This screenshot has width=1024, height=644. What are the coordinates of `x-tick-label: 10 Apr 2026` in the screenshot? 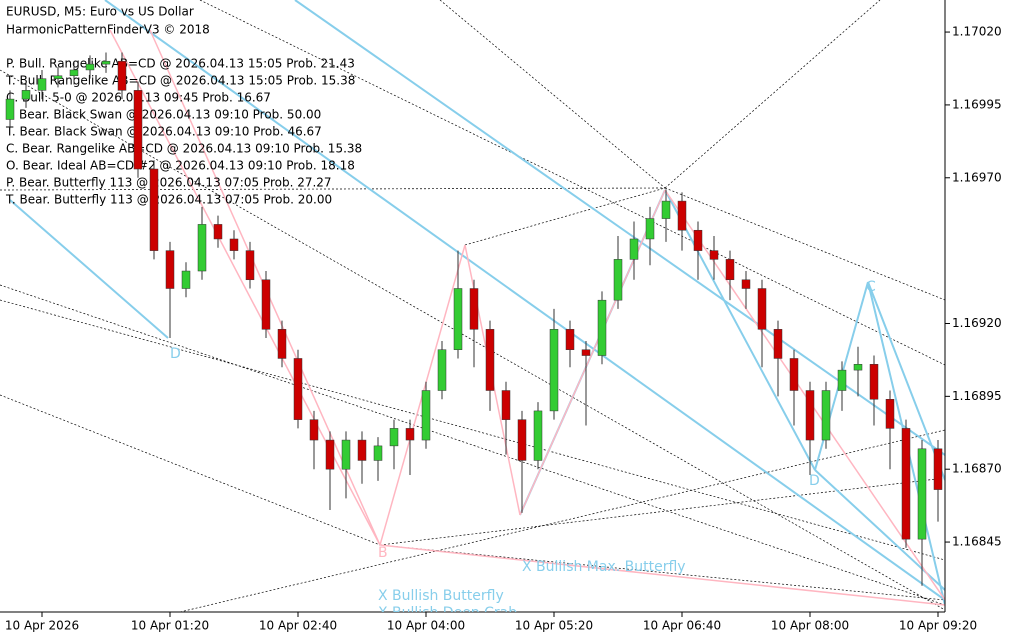 It's located at (42, 626).